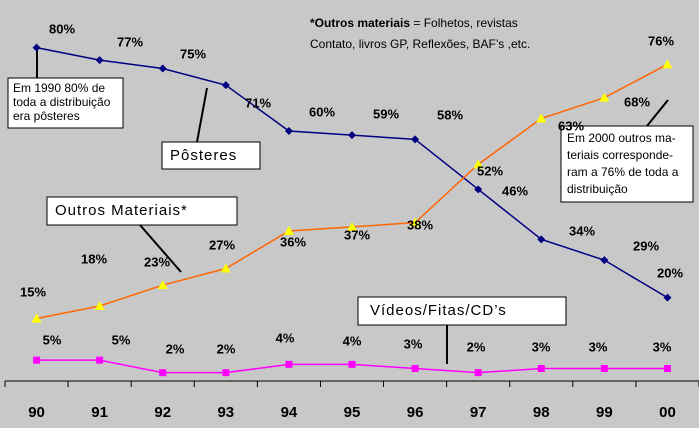  What do you see at coordinates (637, 101) in the screenshot?
I see `value-label: 68%` at bounding box center [637, 101].